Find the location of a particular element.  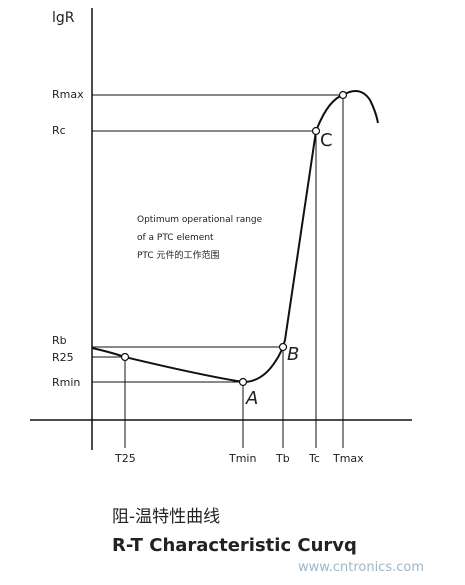

y-label: R25 is located at coordinates (63, 357).